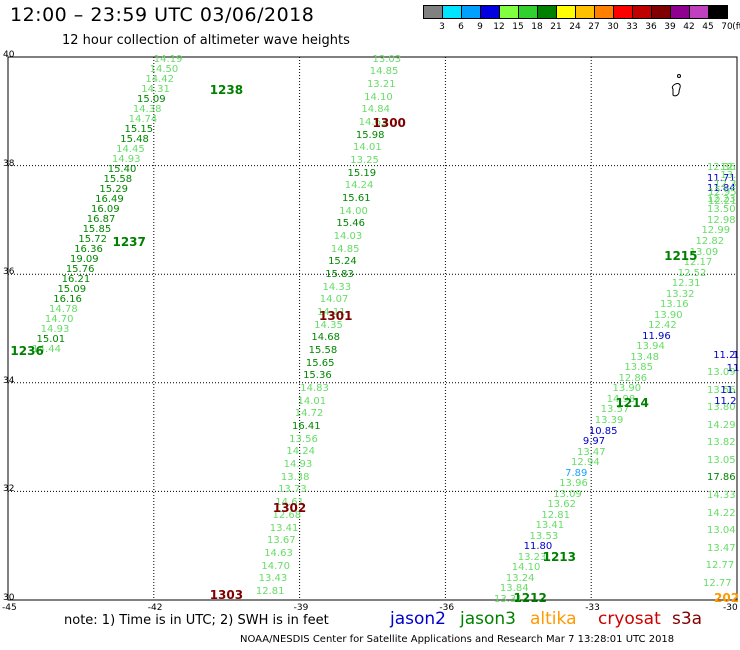 The height and width of the screenshot is (650, 740). Describe the element at coordinates (9, 272) in the screenshot. I see `lat-label: 36` at that location.